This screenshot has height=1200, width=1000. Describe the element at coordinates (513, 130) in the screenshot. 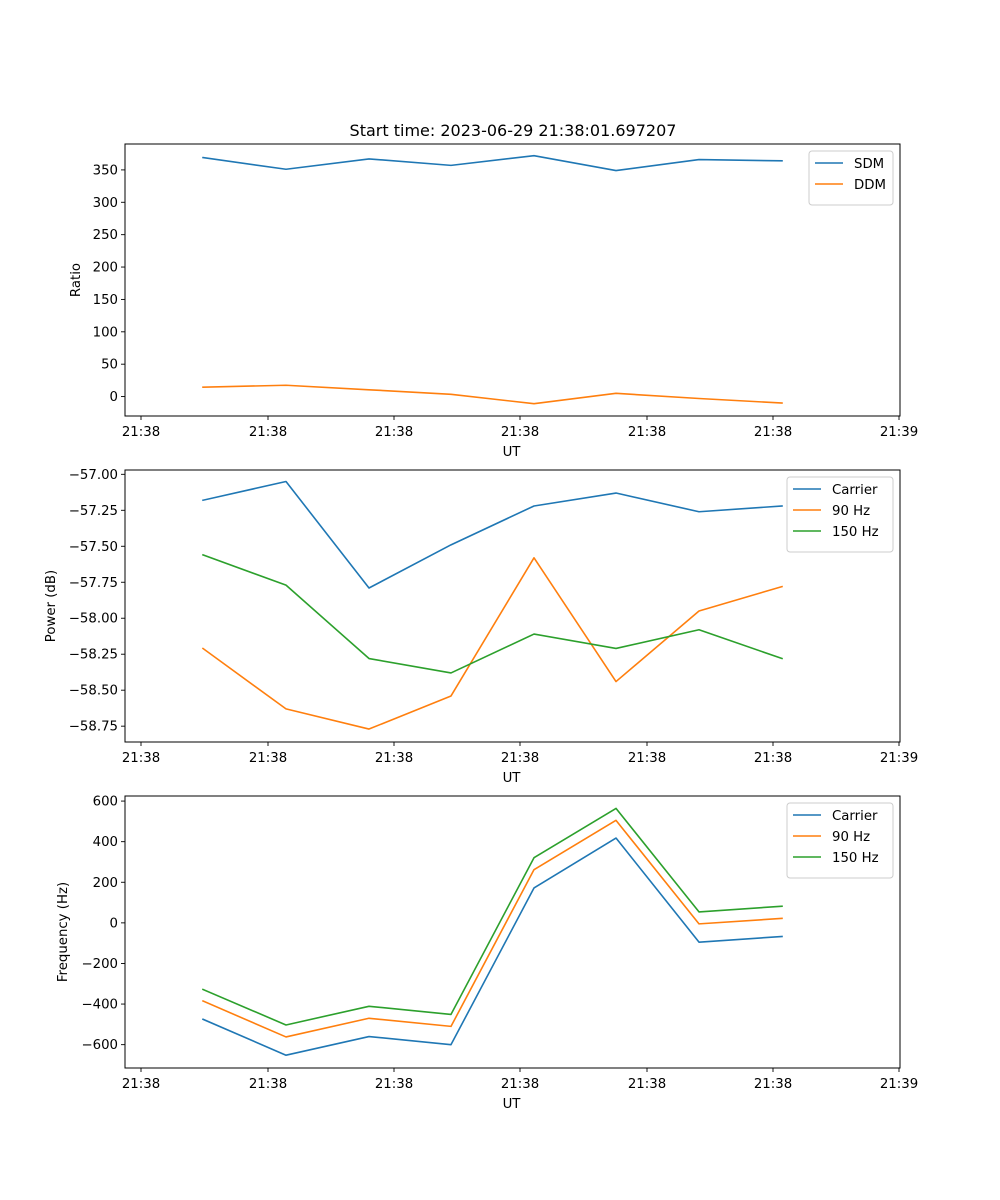

I see `figure-title: Start time: 2023-06-29 21:38:01.697207` at that location.